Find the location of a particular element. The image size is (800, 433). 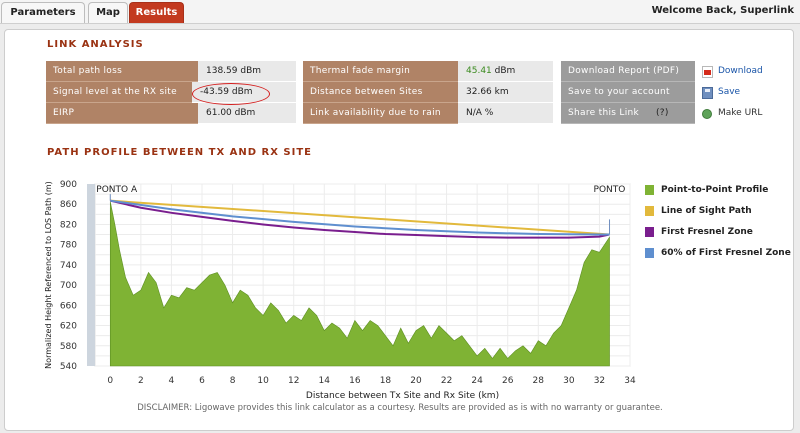

x-tick-label: 22 is located at coordinates (446, 381).